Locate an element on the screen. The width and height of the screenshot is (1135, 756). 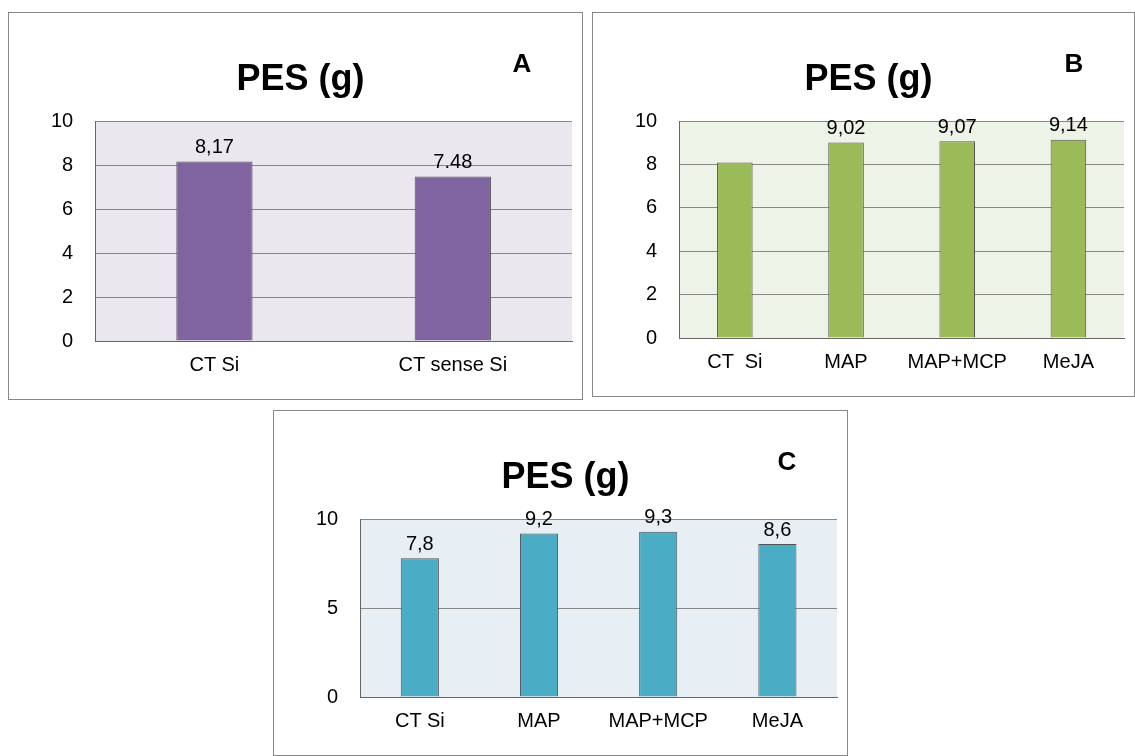
data-label: 9,3 is located at coordinates (658, 516).